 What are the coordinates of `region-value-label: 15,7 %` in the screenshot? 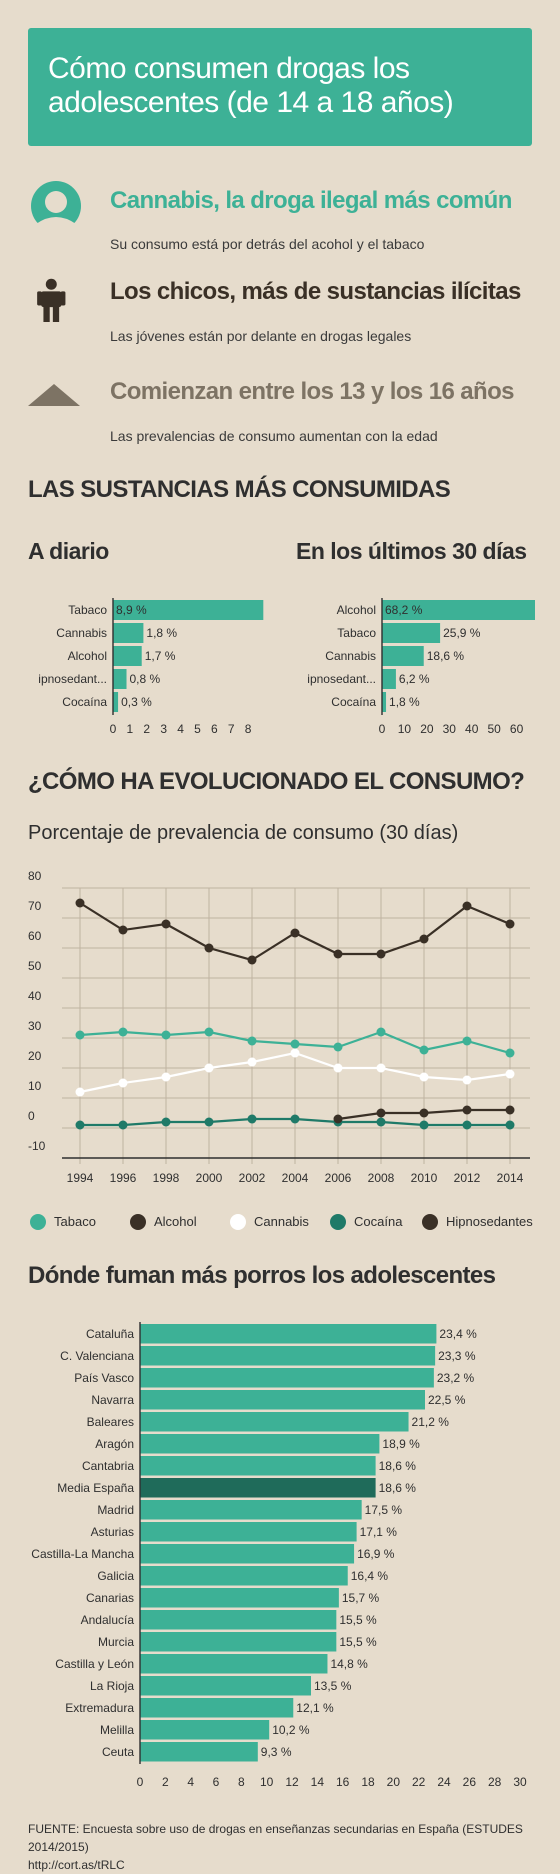 It's located at (361, 1598).